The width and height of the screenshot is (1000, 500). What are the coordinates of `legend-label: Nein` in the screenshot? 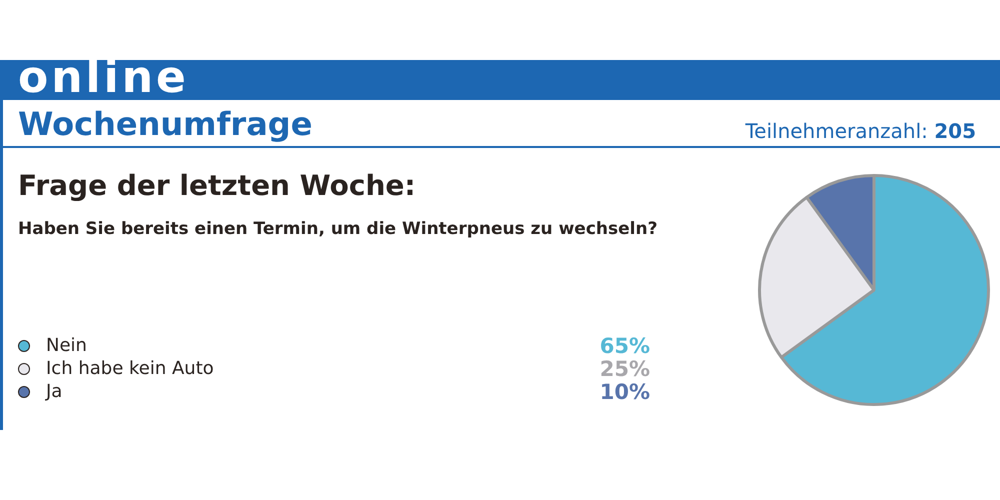 It's located at (67, 345).